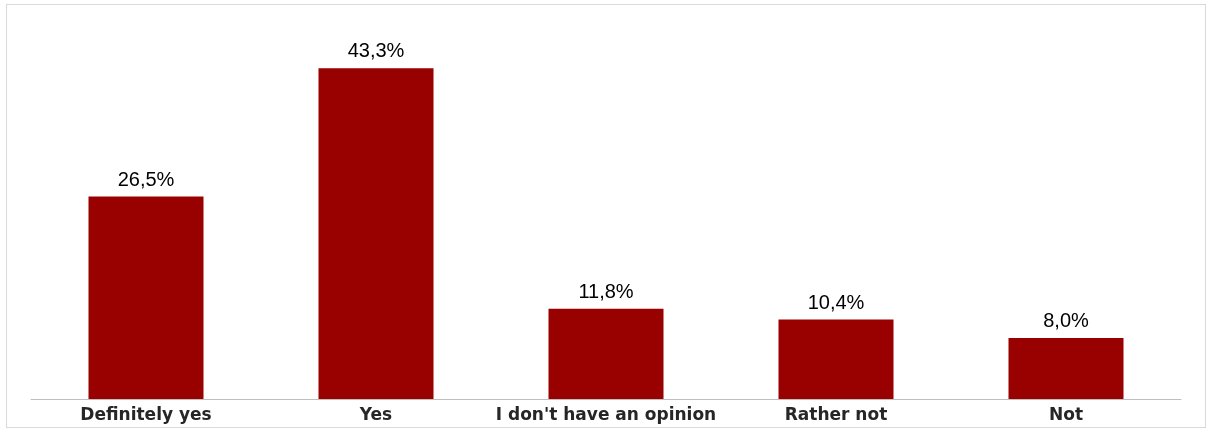 The height and width of the screenshot is (432, 1212). Describe the element at coordinates (1066, 319) in the screenshot. I see `data-label: 8,0%` at that location.